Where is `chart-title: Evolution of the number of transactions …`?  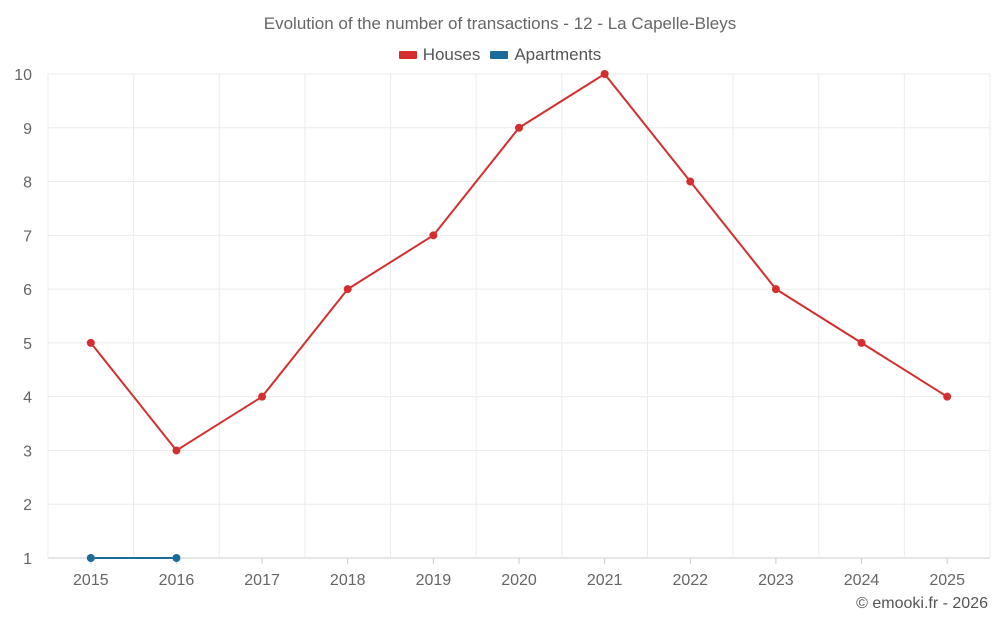 chart-title: Evolution of the number of transactions … is located at coordinates (500, 23).